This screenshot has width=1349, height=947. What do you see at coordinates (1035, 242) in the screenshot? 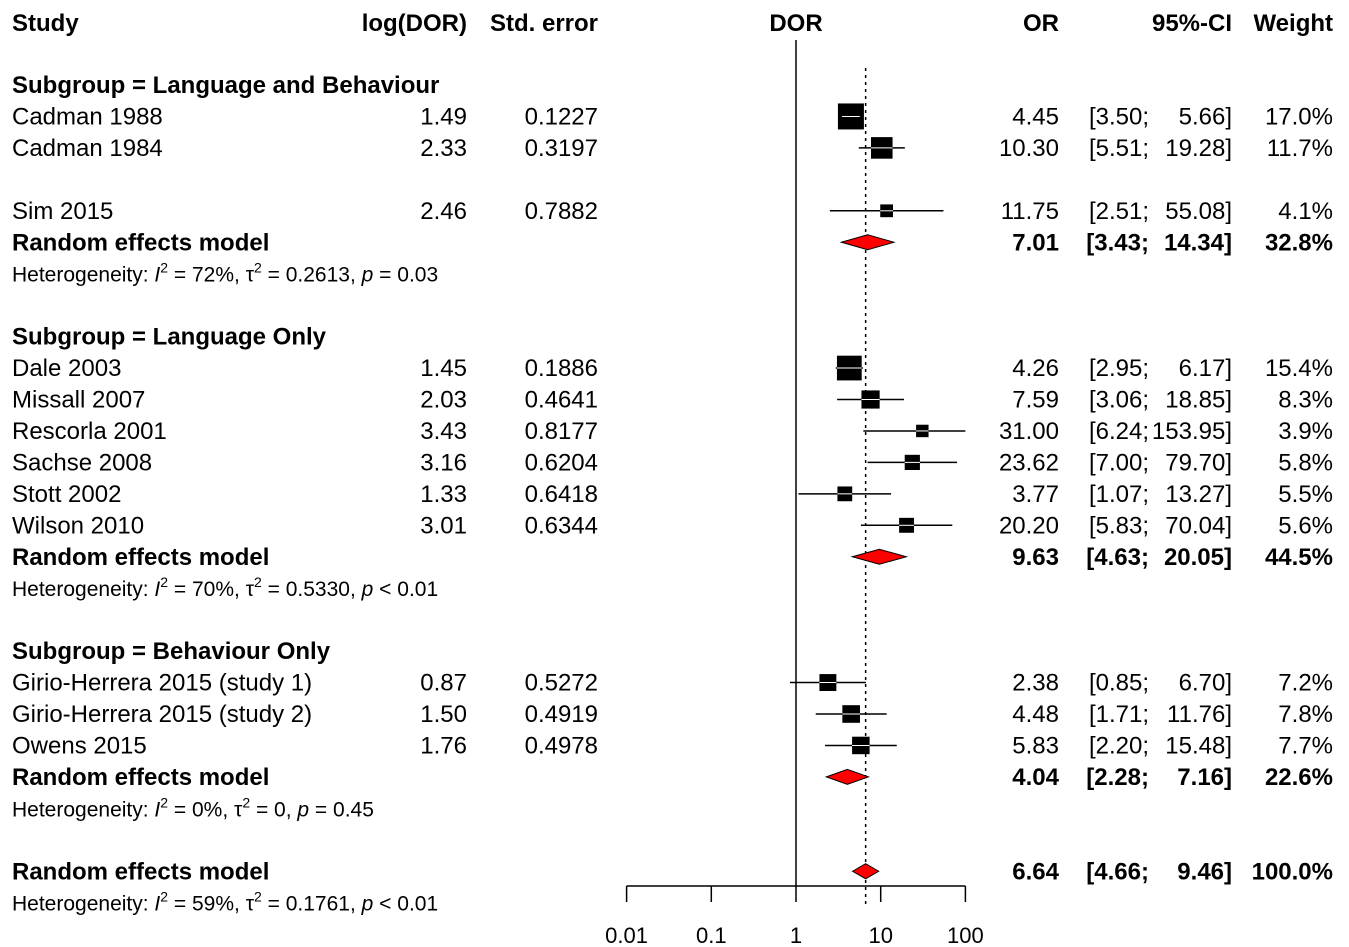
I see `or-value: 7.01` at bounding box center [1035, 242].